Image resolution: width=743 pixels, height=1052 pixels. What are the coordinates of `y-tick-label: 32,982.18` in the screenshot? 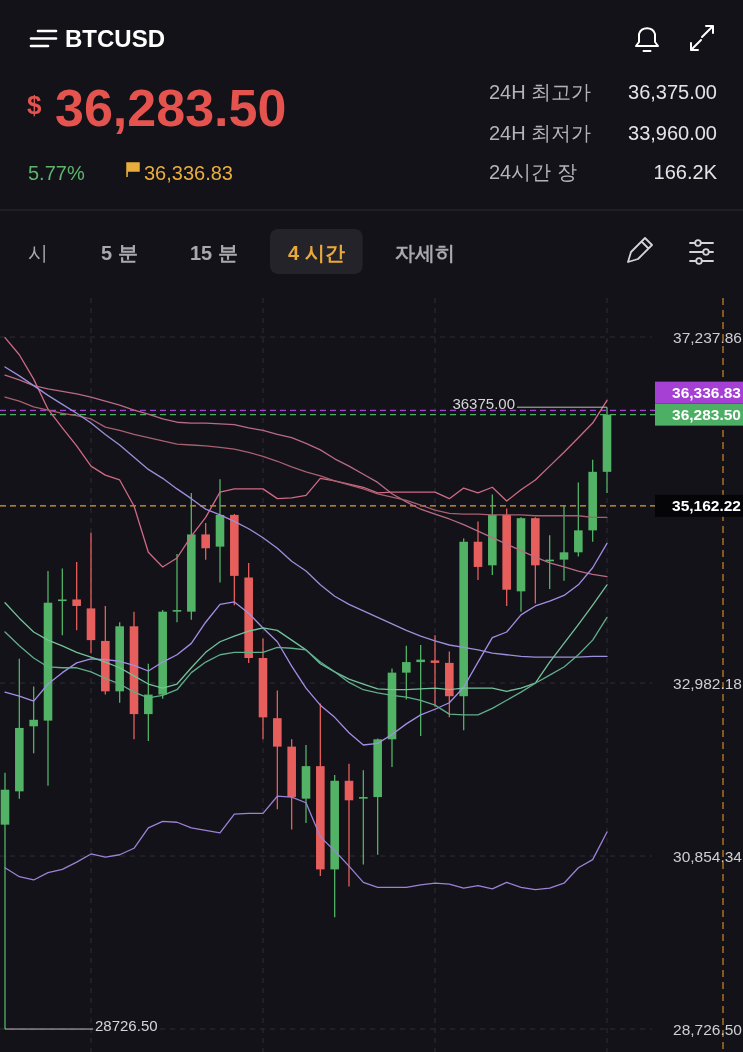 It's located at (707, 683).